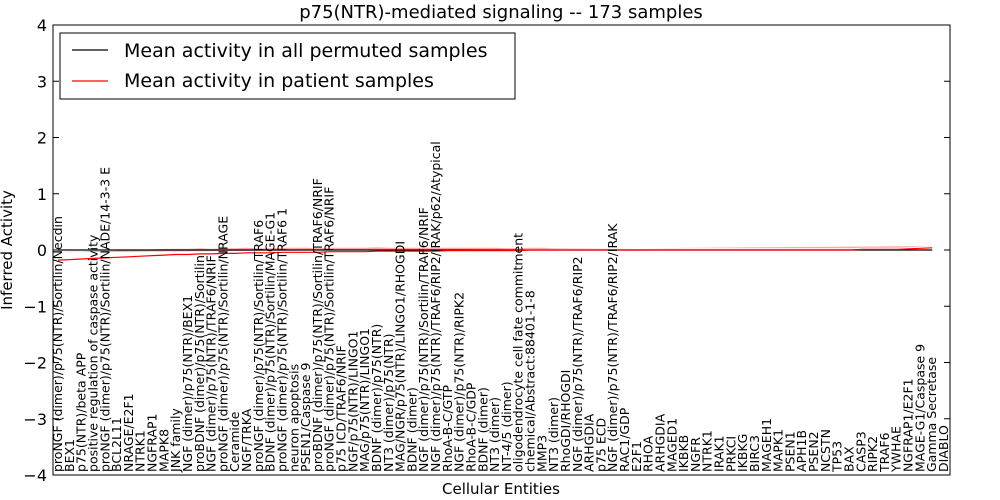 The image size is (1000, 500). I want to click on legend-box, so click(287, 66).